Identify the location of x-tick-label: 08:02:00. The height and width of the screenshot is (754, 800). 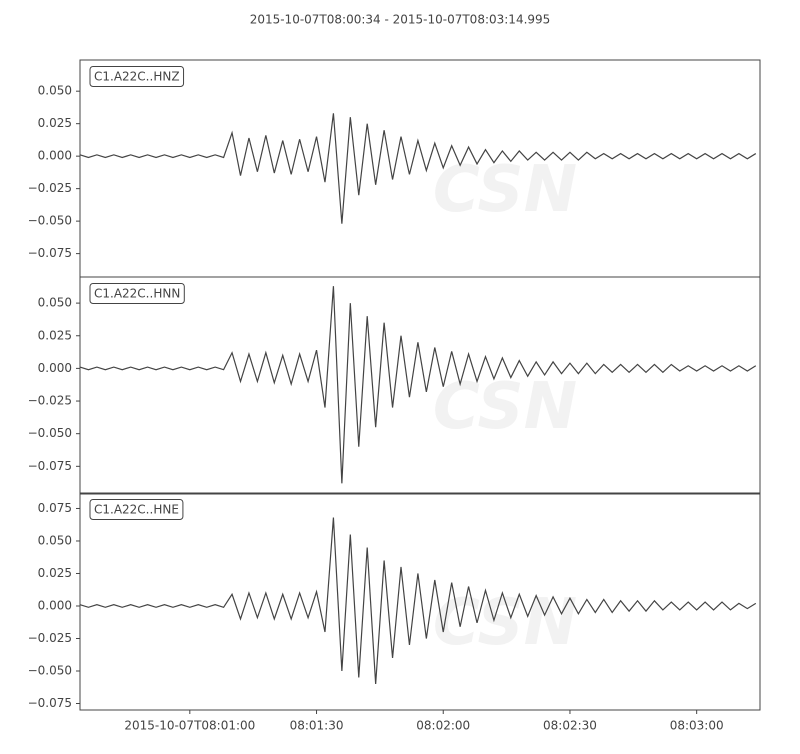
(443, 726).